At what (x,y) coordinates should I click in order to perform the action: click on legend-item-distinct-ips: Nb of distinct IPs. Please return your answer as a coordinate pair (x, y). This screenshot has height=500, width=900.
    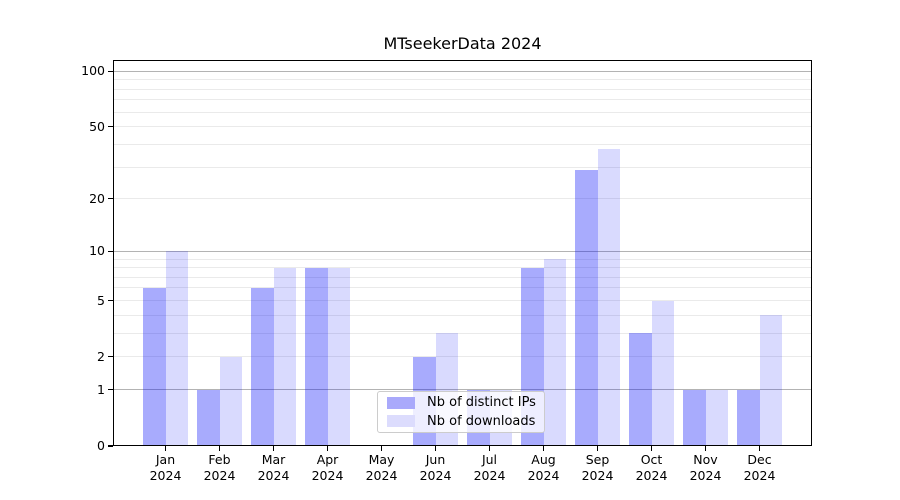
    Looking at the image, I should click on (461, 403).